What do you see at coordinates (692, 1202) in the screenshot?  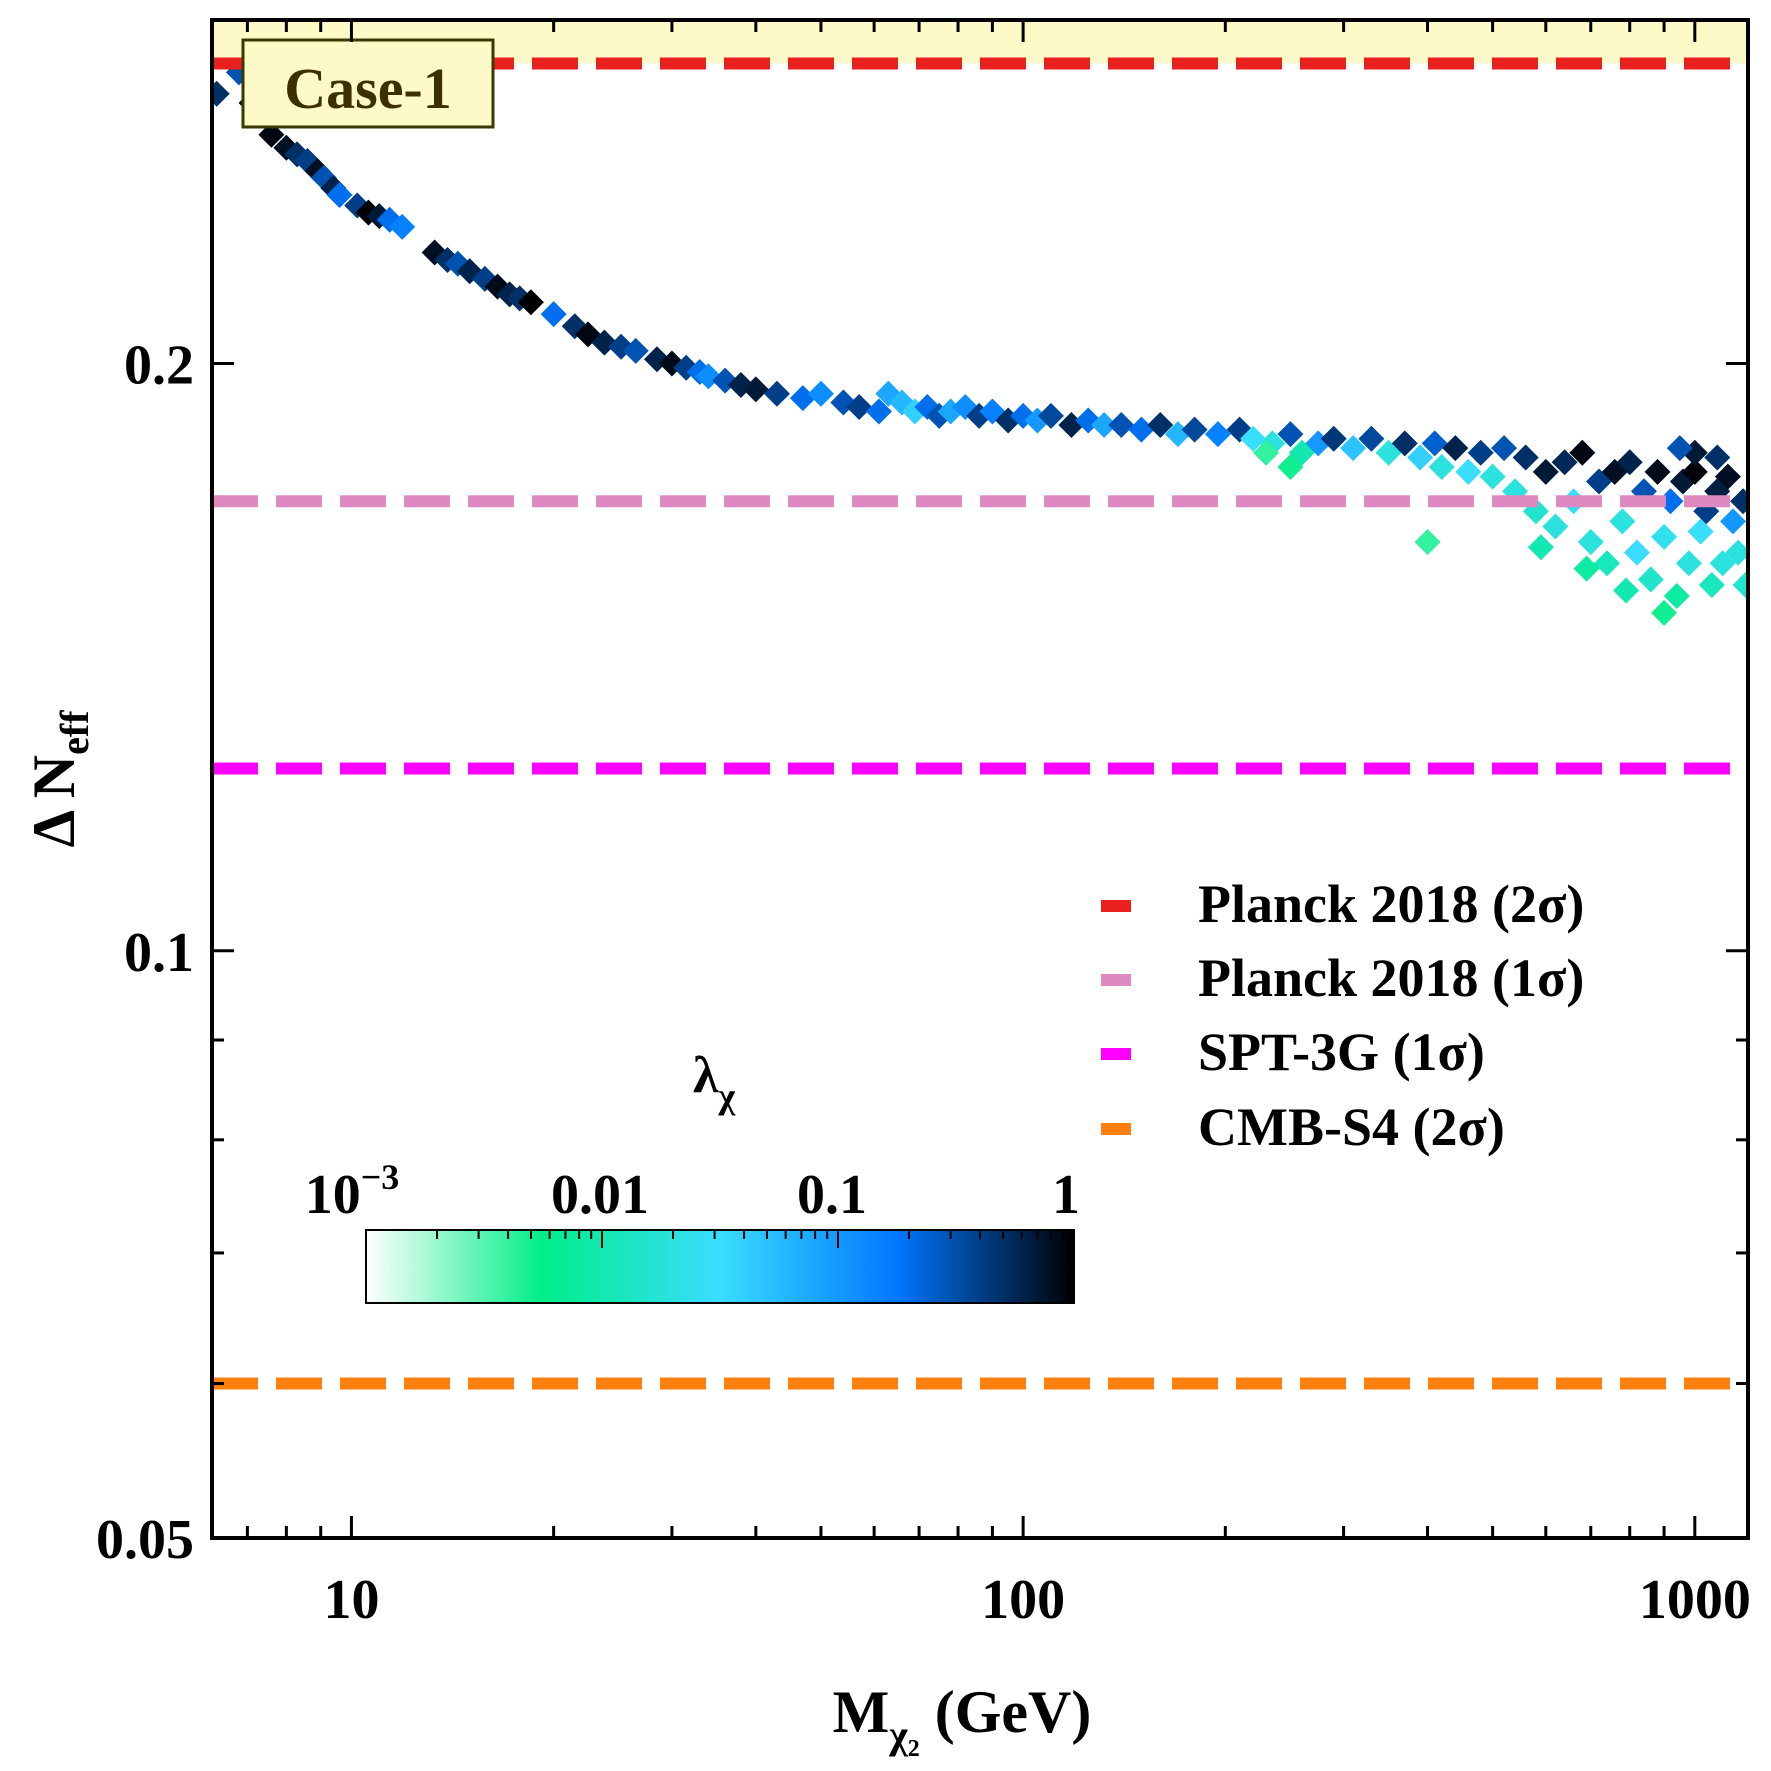 I see `colorbar-ticks: 10−3 0.01 0.1 1` at bounding box center [692, 1202].